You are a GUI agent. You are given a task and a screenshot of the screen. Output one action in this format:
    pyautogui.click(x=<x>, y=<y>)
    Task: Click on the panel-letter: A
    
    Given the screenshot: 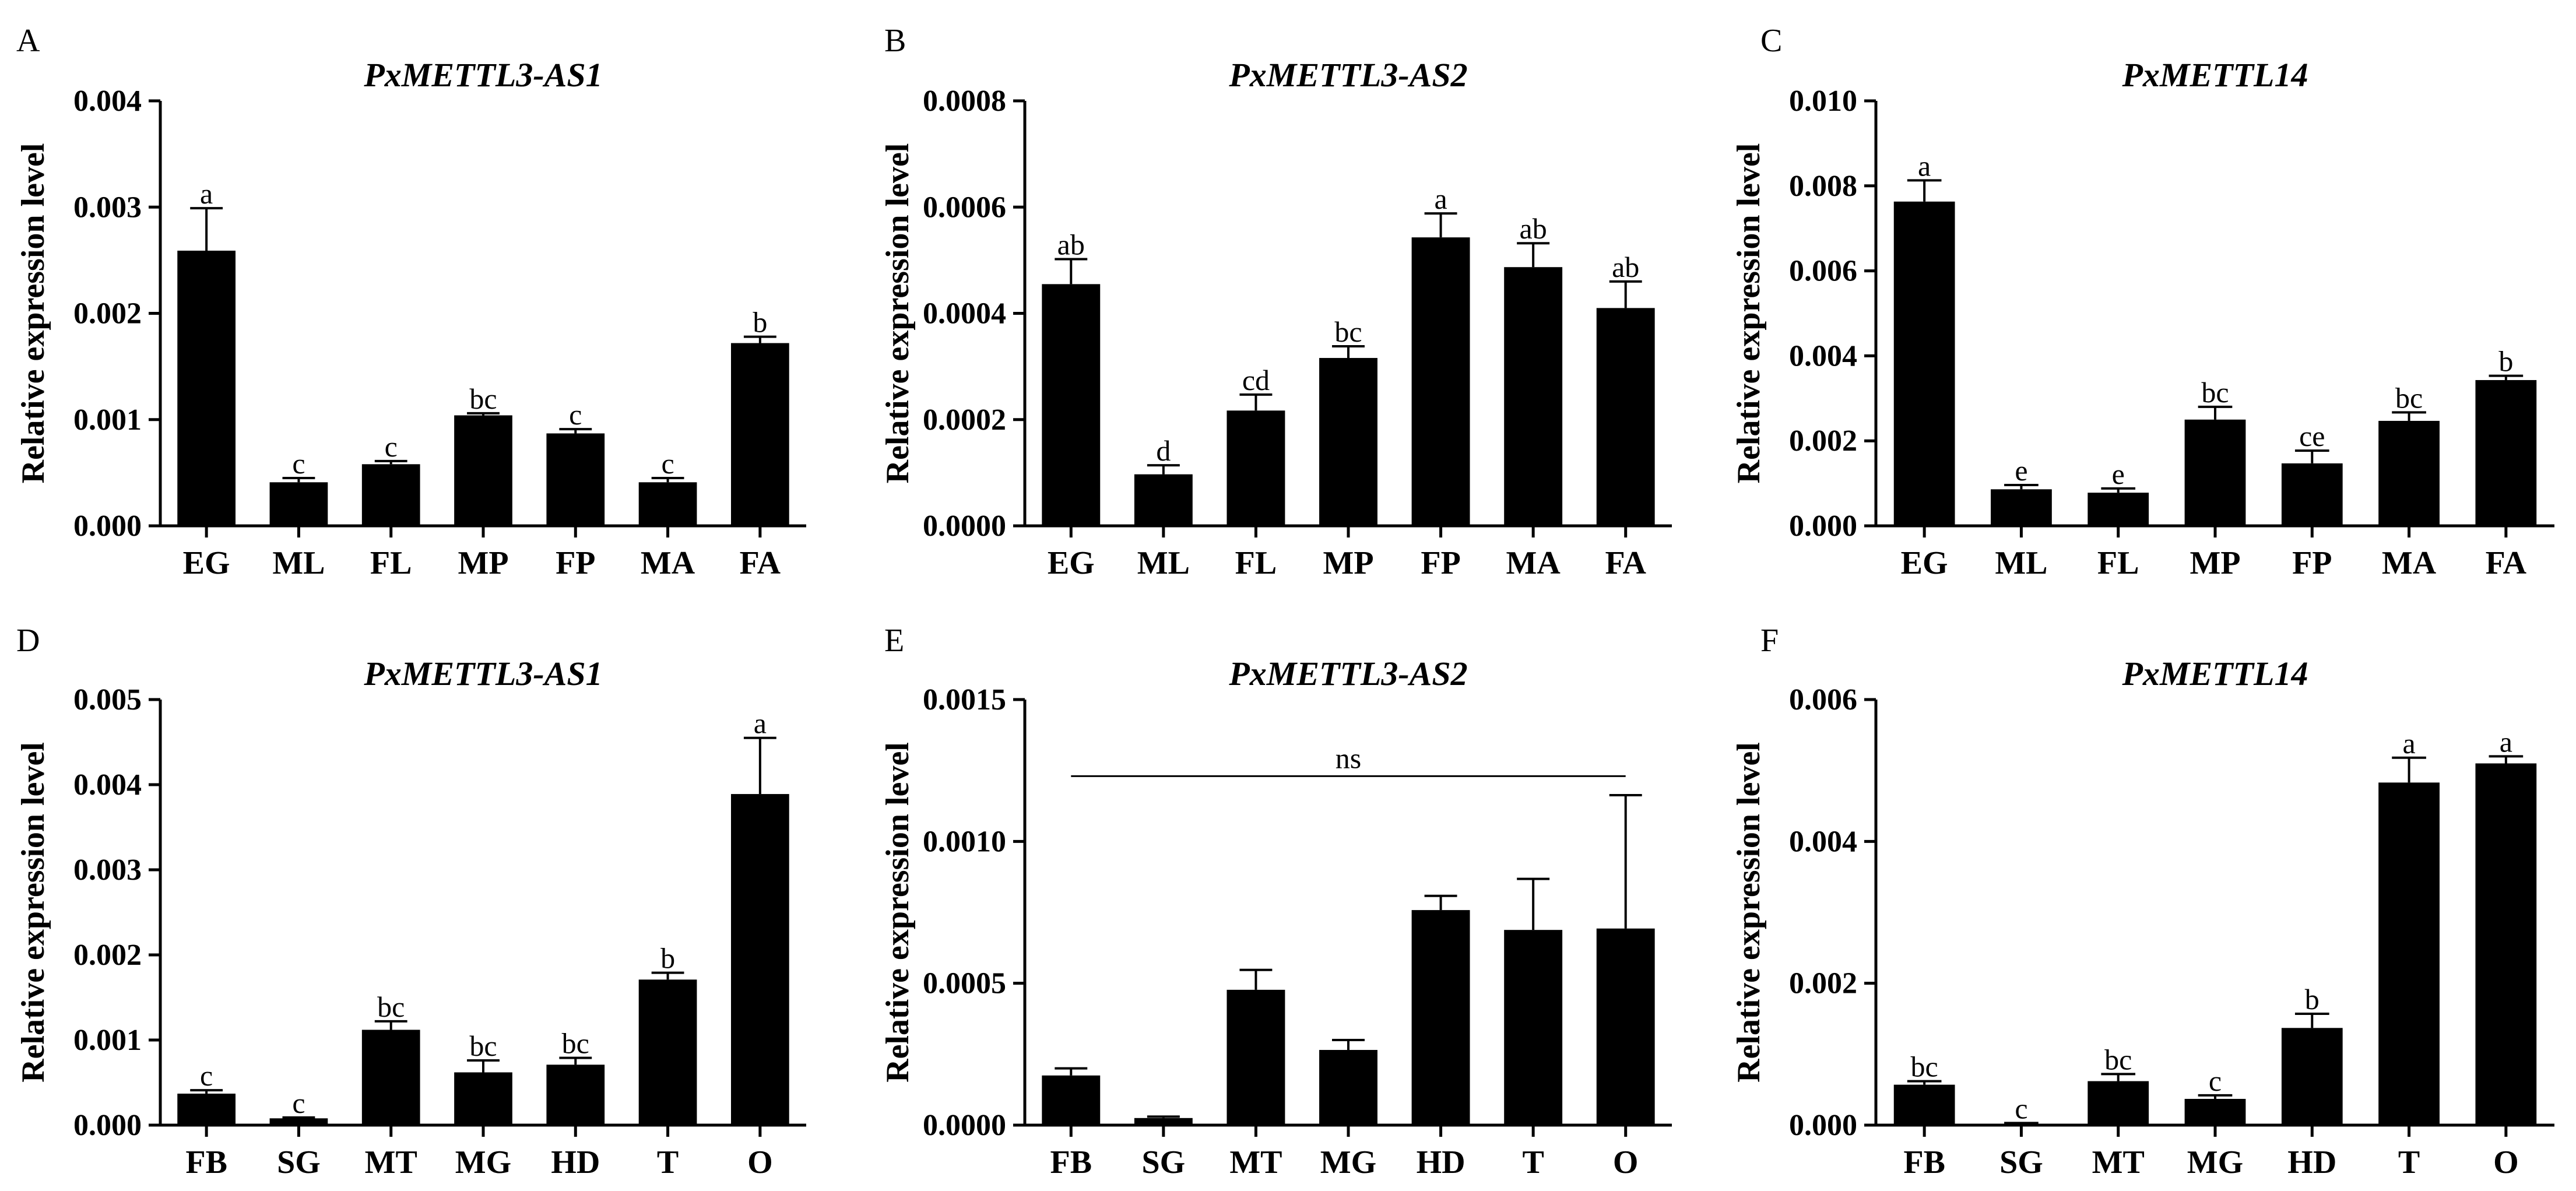 What is the action you would take?
    pyautogui.click(x=28, y=41)
    